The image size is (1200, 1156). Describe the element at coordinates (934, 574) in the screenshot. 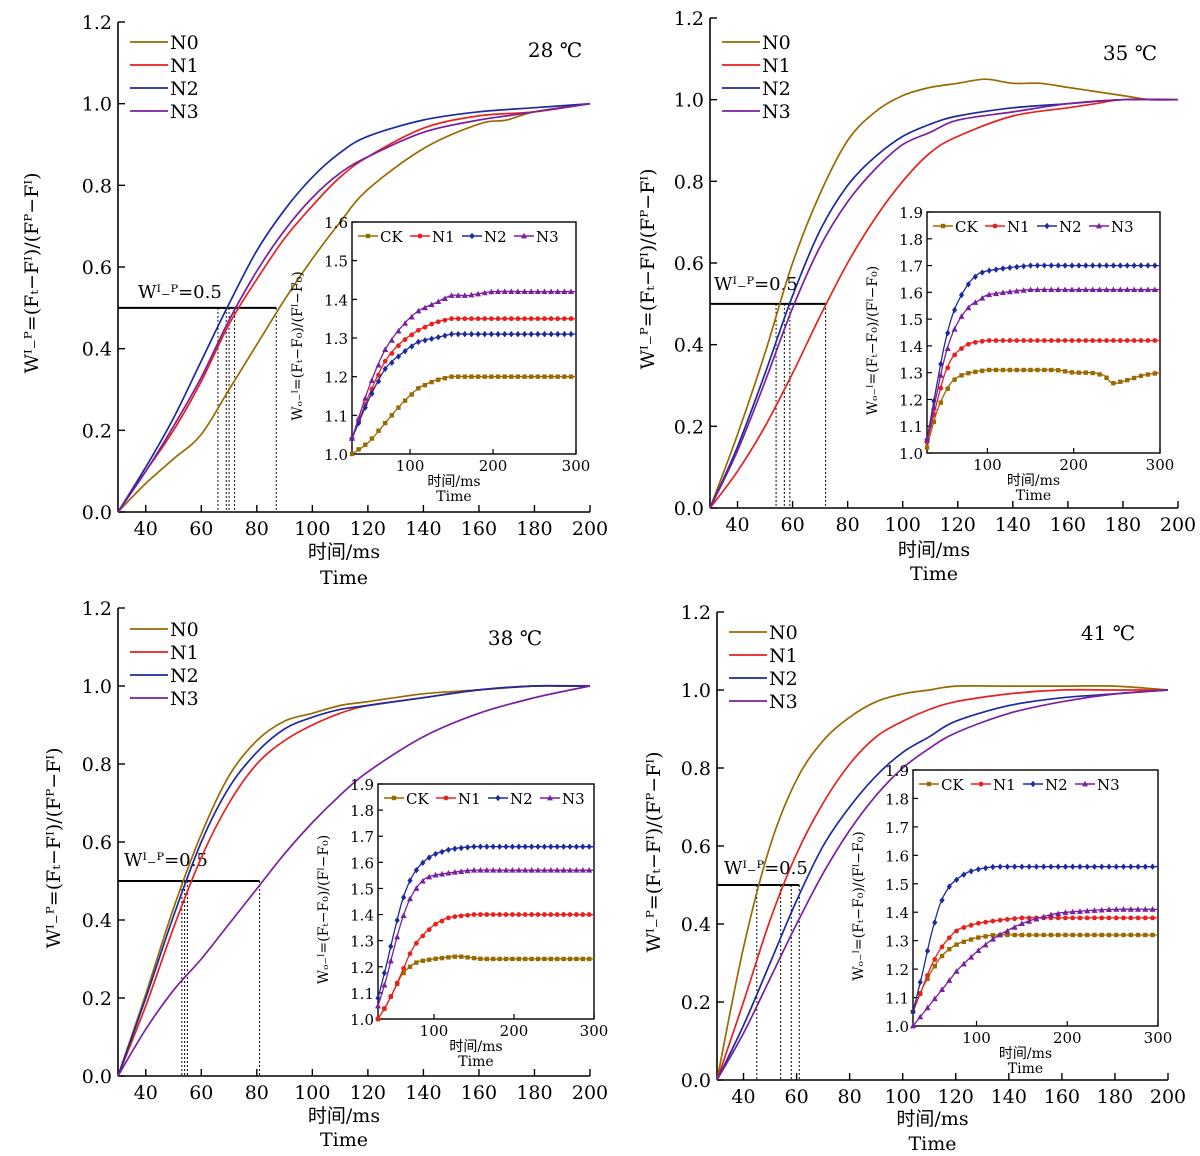

I see `x-axis-label-en: Time` at that location.